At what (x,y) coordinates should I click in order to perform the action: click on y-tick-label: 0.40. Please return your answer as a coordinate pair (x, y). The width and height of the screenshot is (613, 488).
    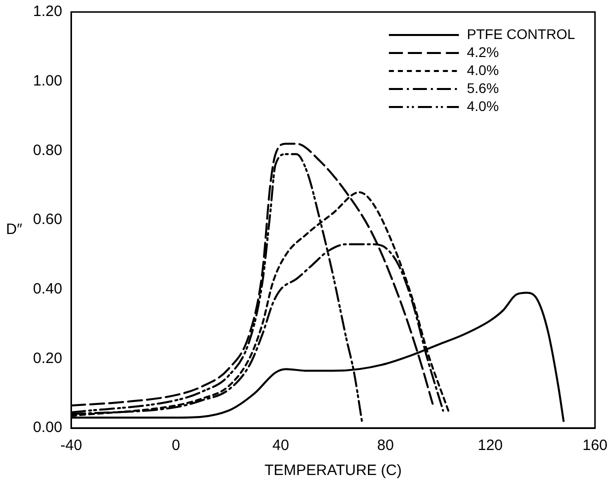
    Looking at the image, I should click on (47, 289).